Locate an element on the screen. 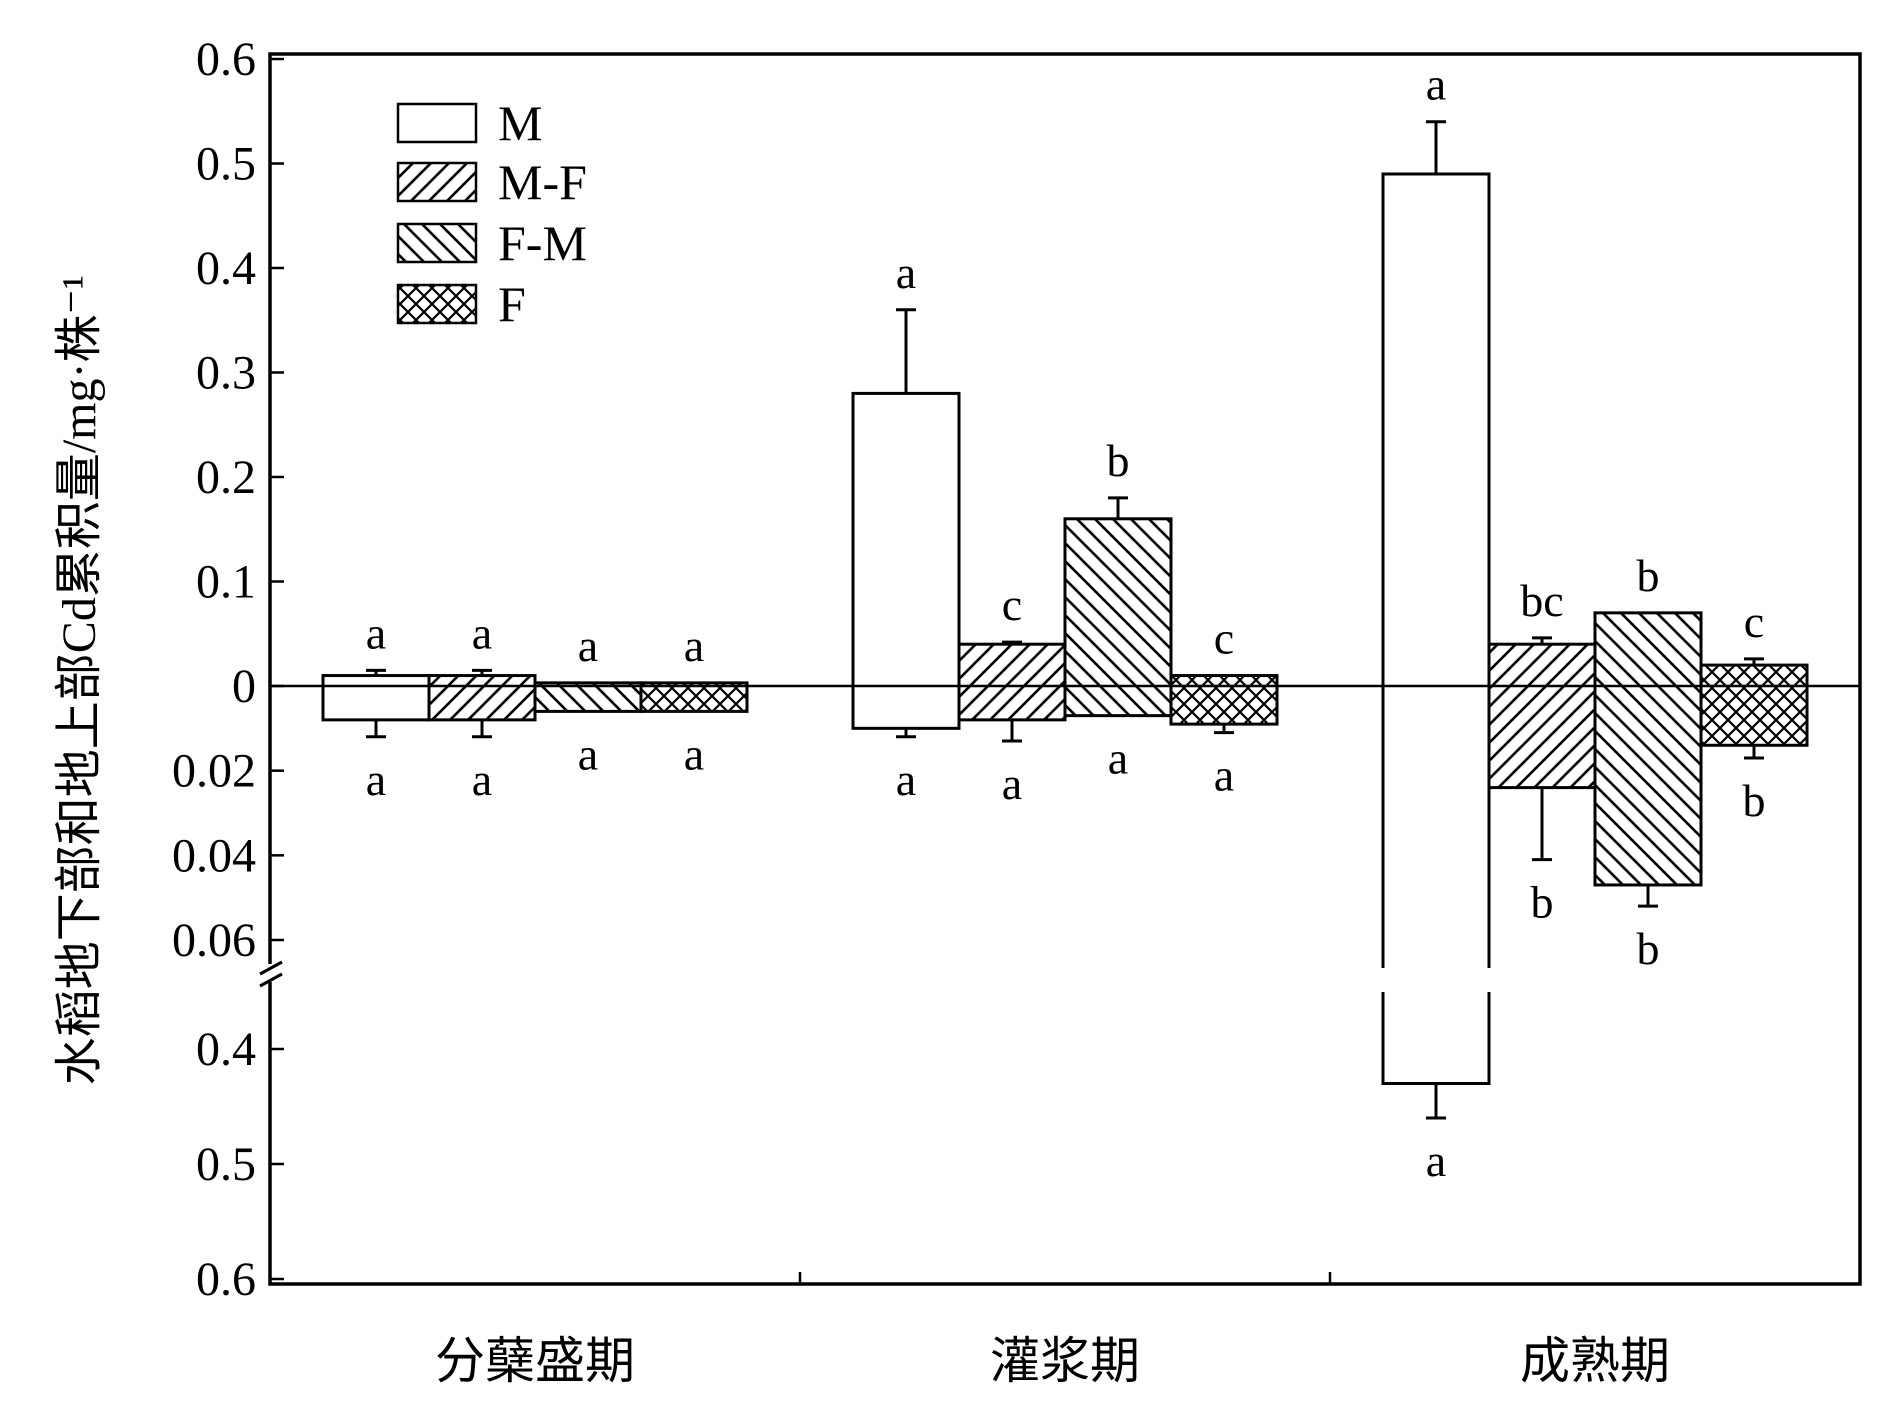 The height and width of the screenshot is (1417, 1890). legend-item-f: F is located at coordinates (461, 304).